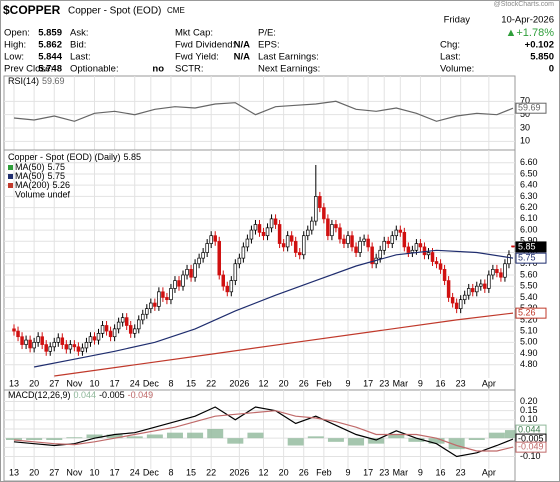  Describe the element at coordinates (529, 342) in the screenshot. I see `y-tick-label: 5.00` at that location.